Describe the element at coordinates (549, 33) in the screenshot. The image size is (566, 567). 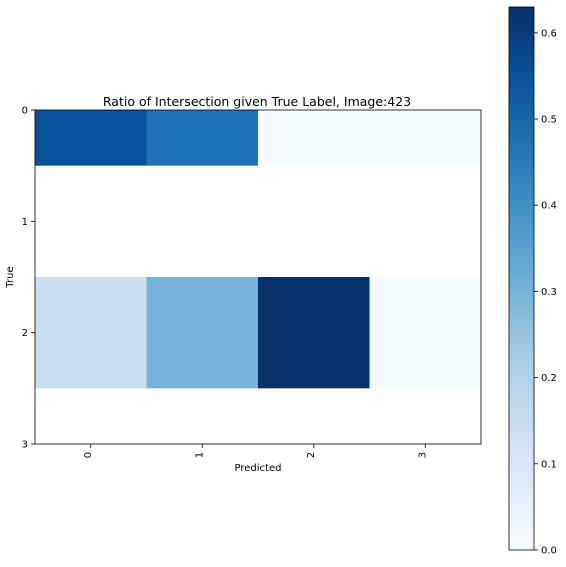
I see `colorbar-tick-label-6: 0.6` at that location.